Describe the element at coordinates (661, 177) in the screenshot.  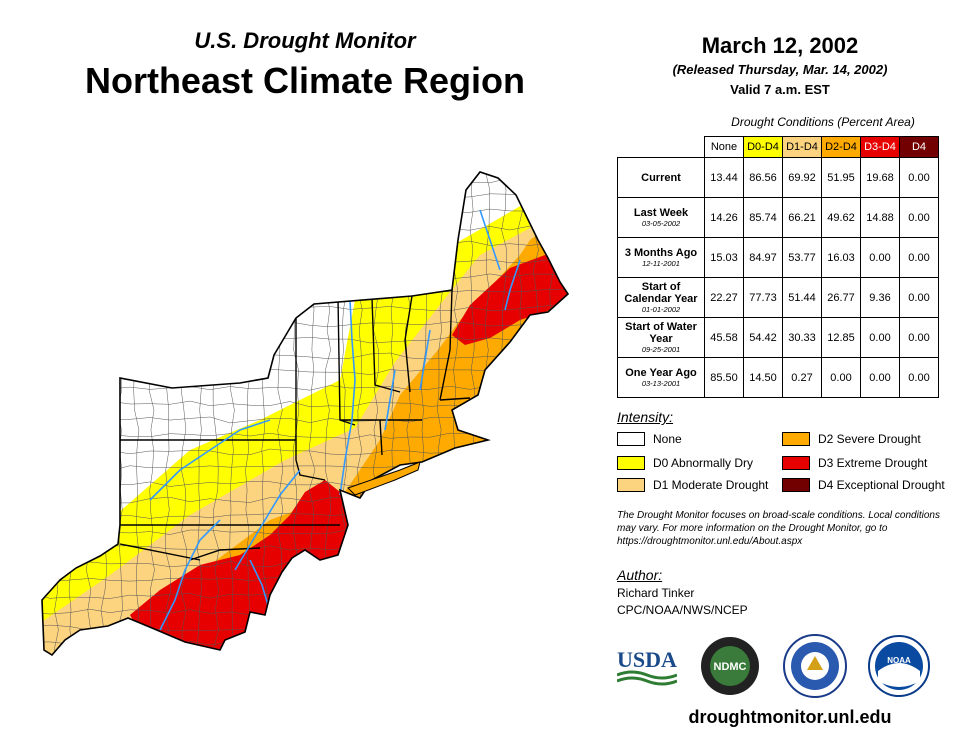
I see `row-label: Current` at that location.